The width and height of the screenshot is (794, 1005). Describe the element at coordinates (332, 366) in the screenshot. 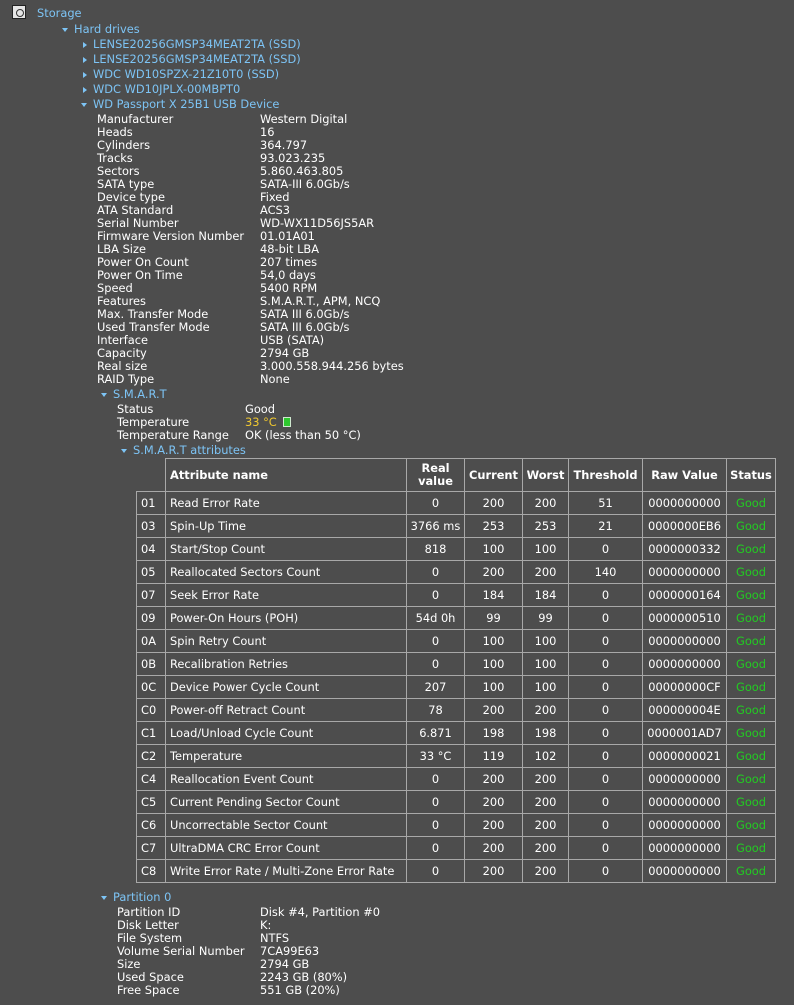

I see `prop-value: 3.000.558.944.256 bytes` at that location.